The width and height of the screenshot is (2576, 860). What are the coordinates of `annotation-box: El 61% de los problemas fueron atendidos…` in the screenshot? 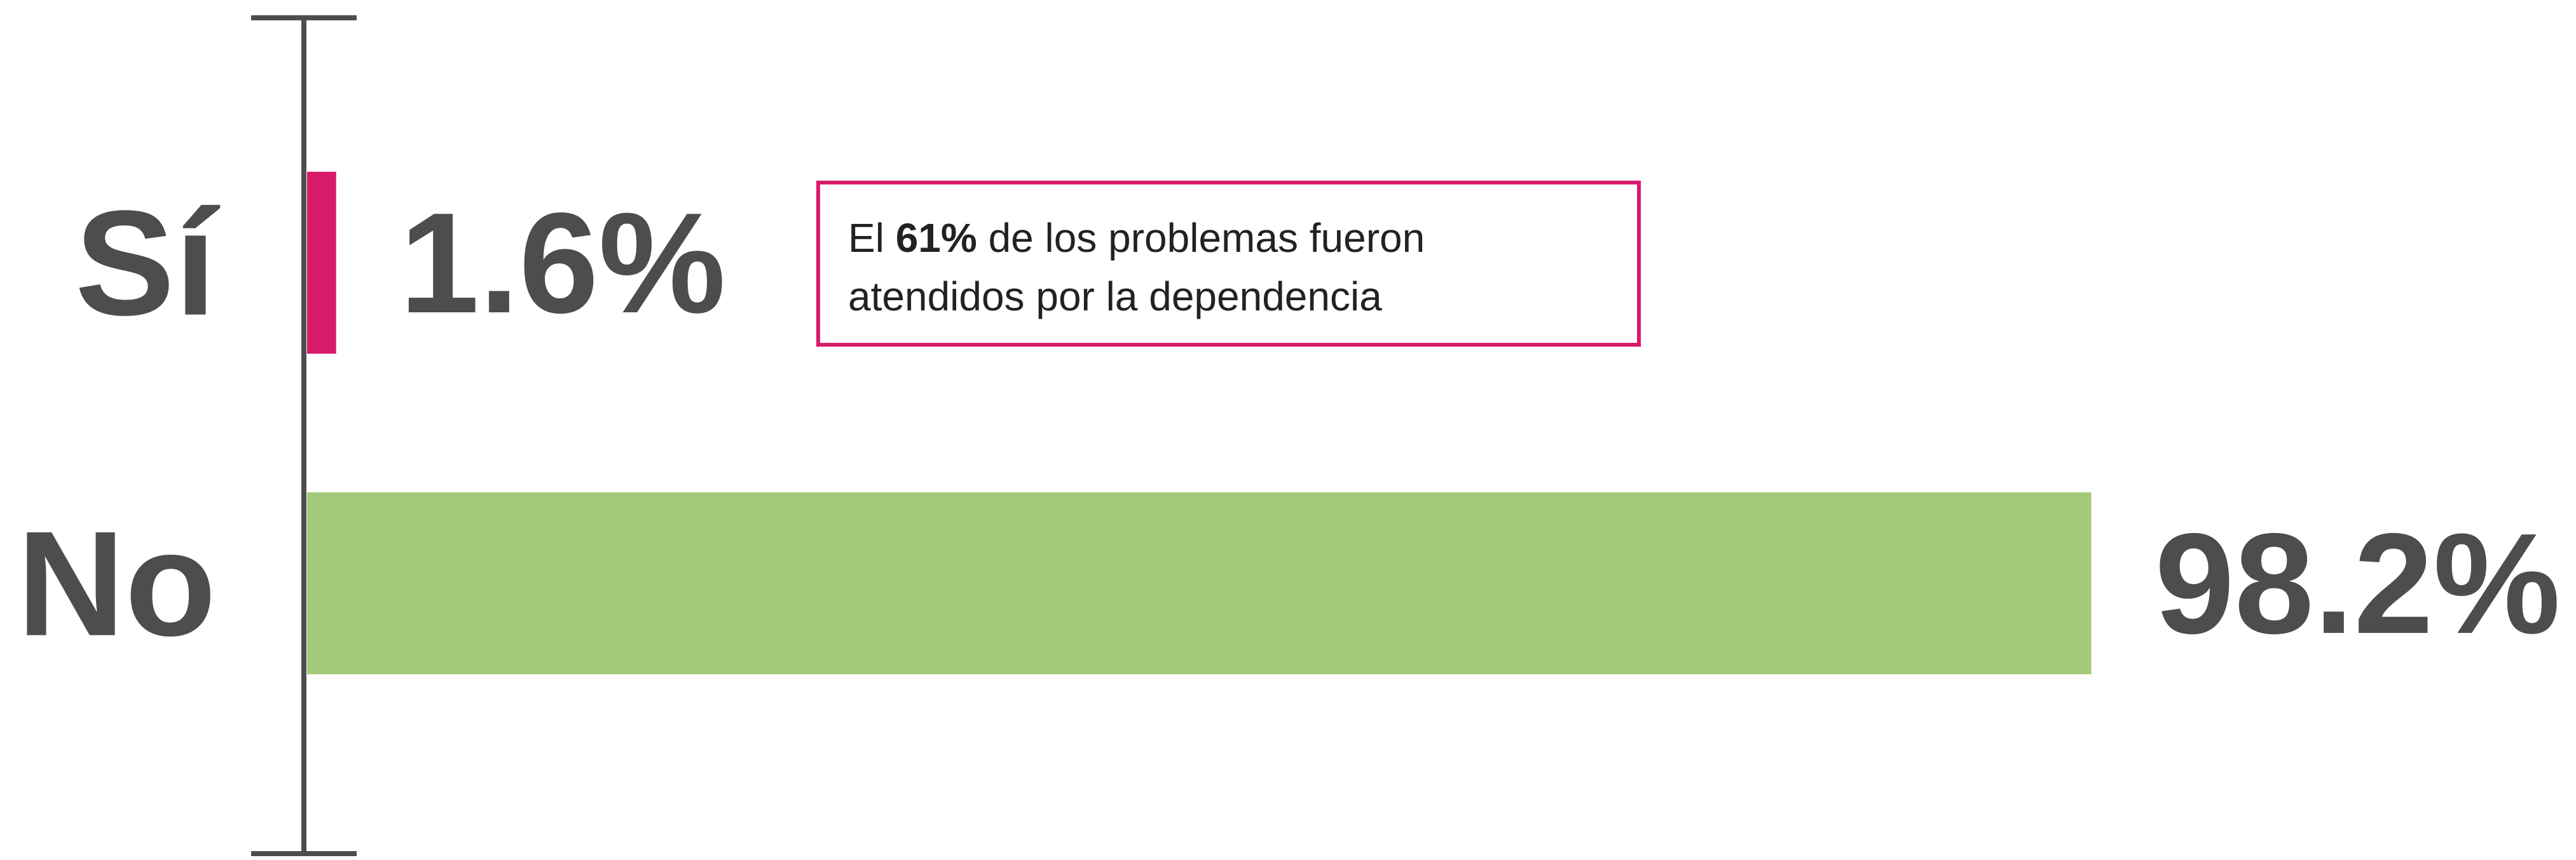 It's located at (1228, 264).